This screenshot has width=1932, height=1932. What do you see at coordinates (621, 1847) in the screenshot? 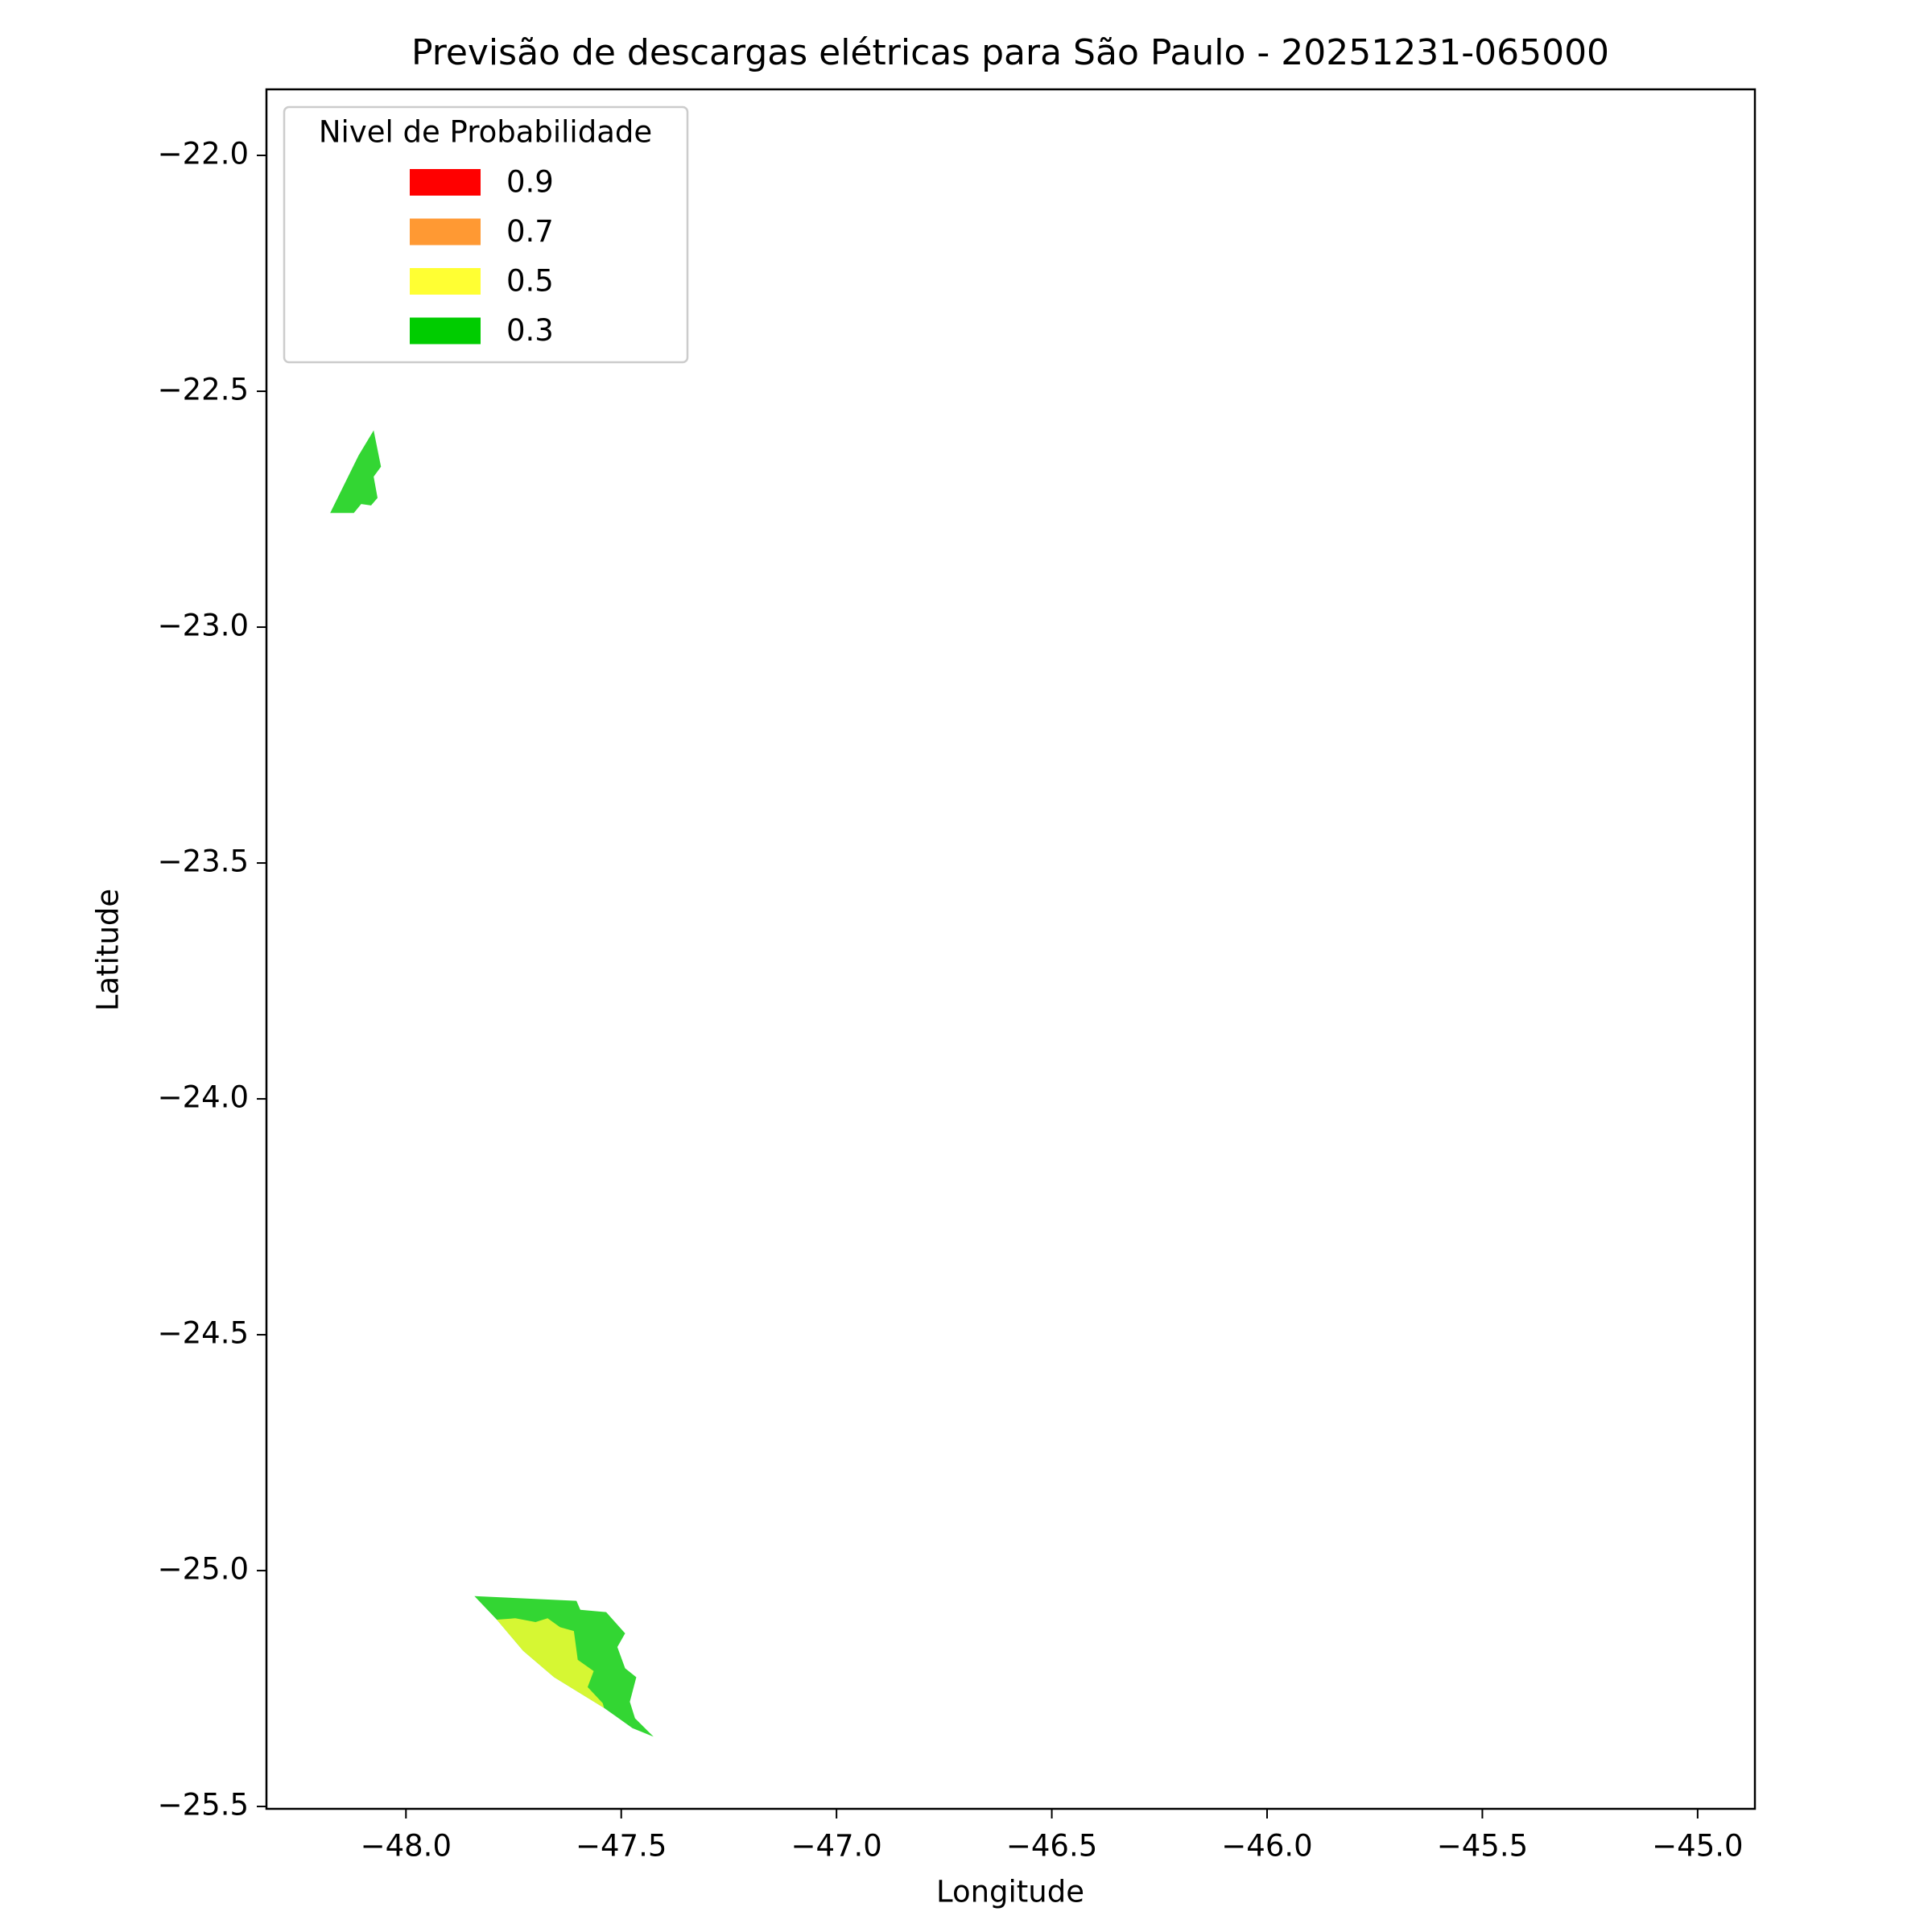
I see `x-tick-label: −47.5` at bounding box center [621, 1847].